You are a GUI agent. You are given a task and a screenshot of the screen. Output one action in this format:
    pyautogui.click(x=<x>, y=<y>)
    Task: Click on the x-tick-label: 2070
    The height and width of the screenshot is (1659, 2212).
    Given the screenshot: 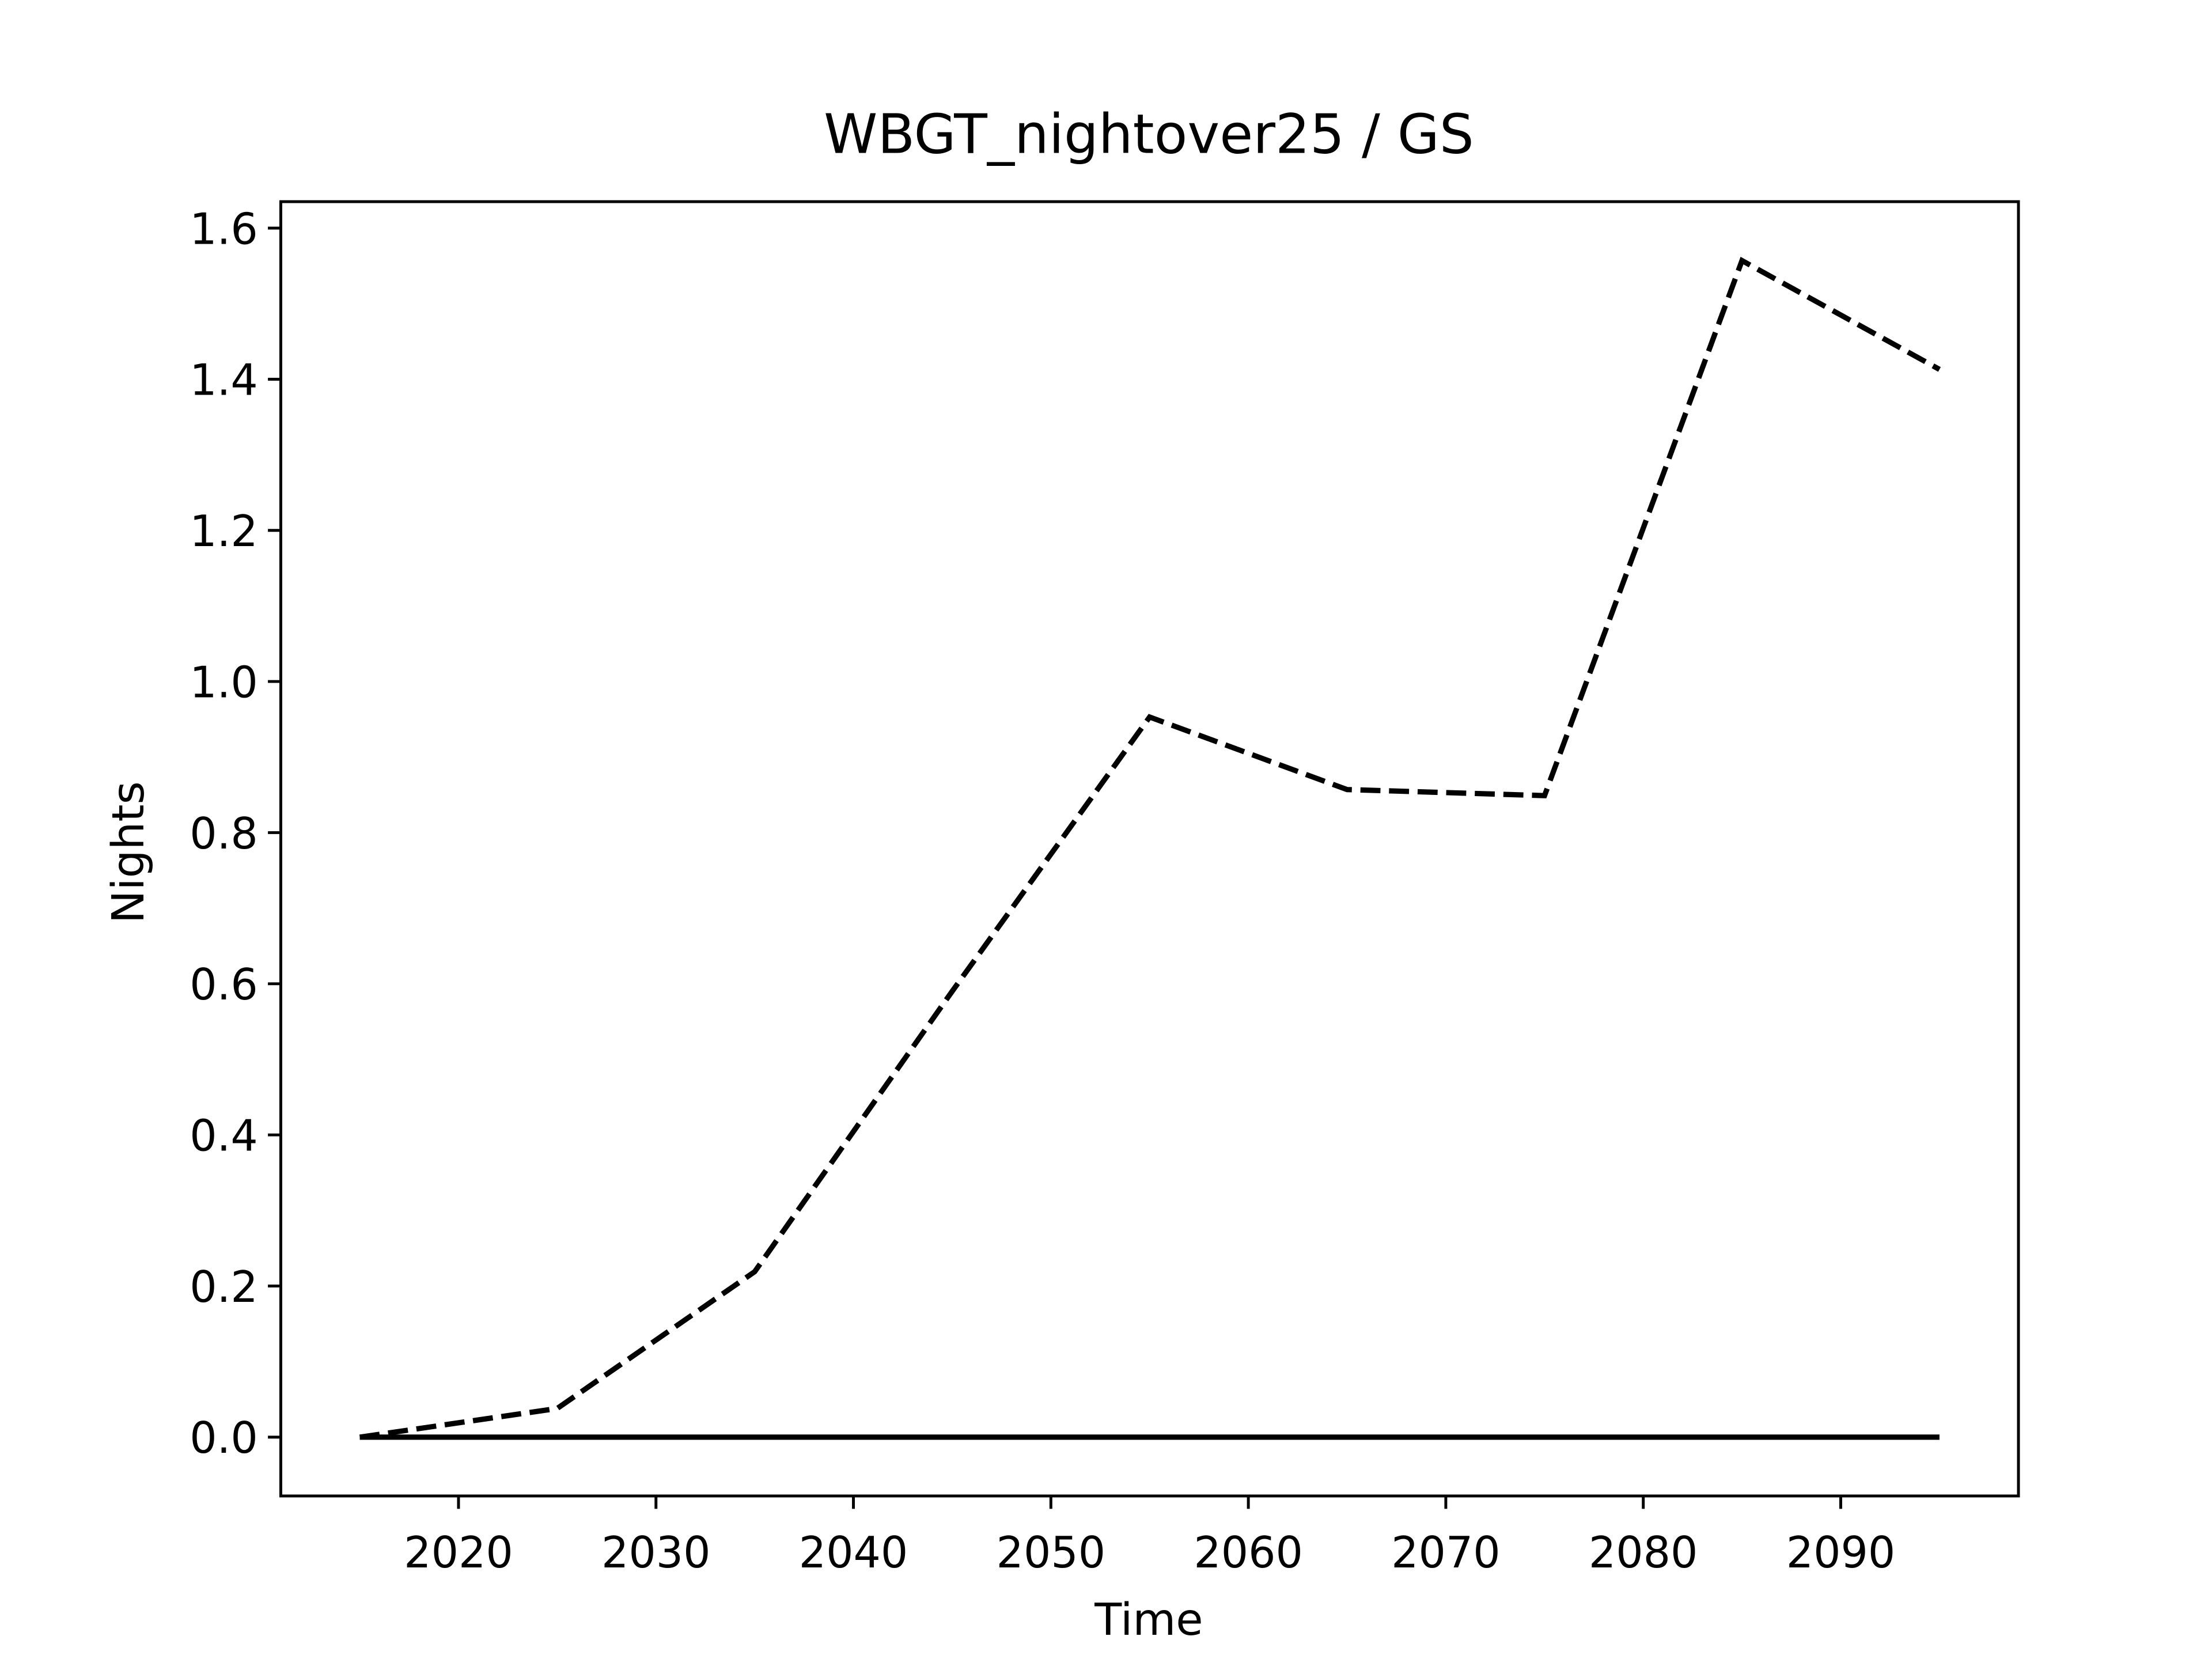 What is the action you would take?
    pyautogui.click(x=1446, y=1553)
    